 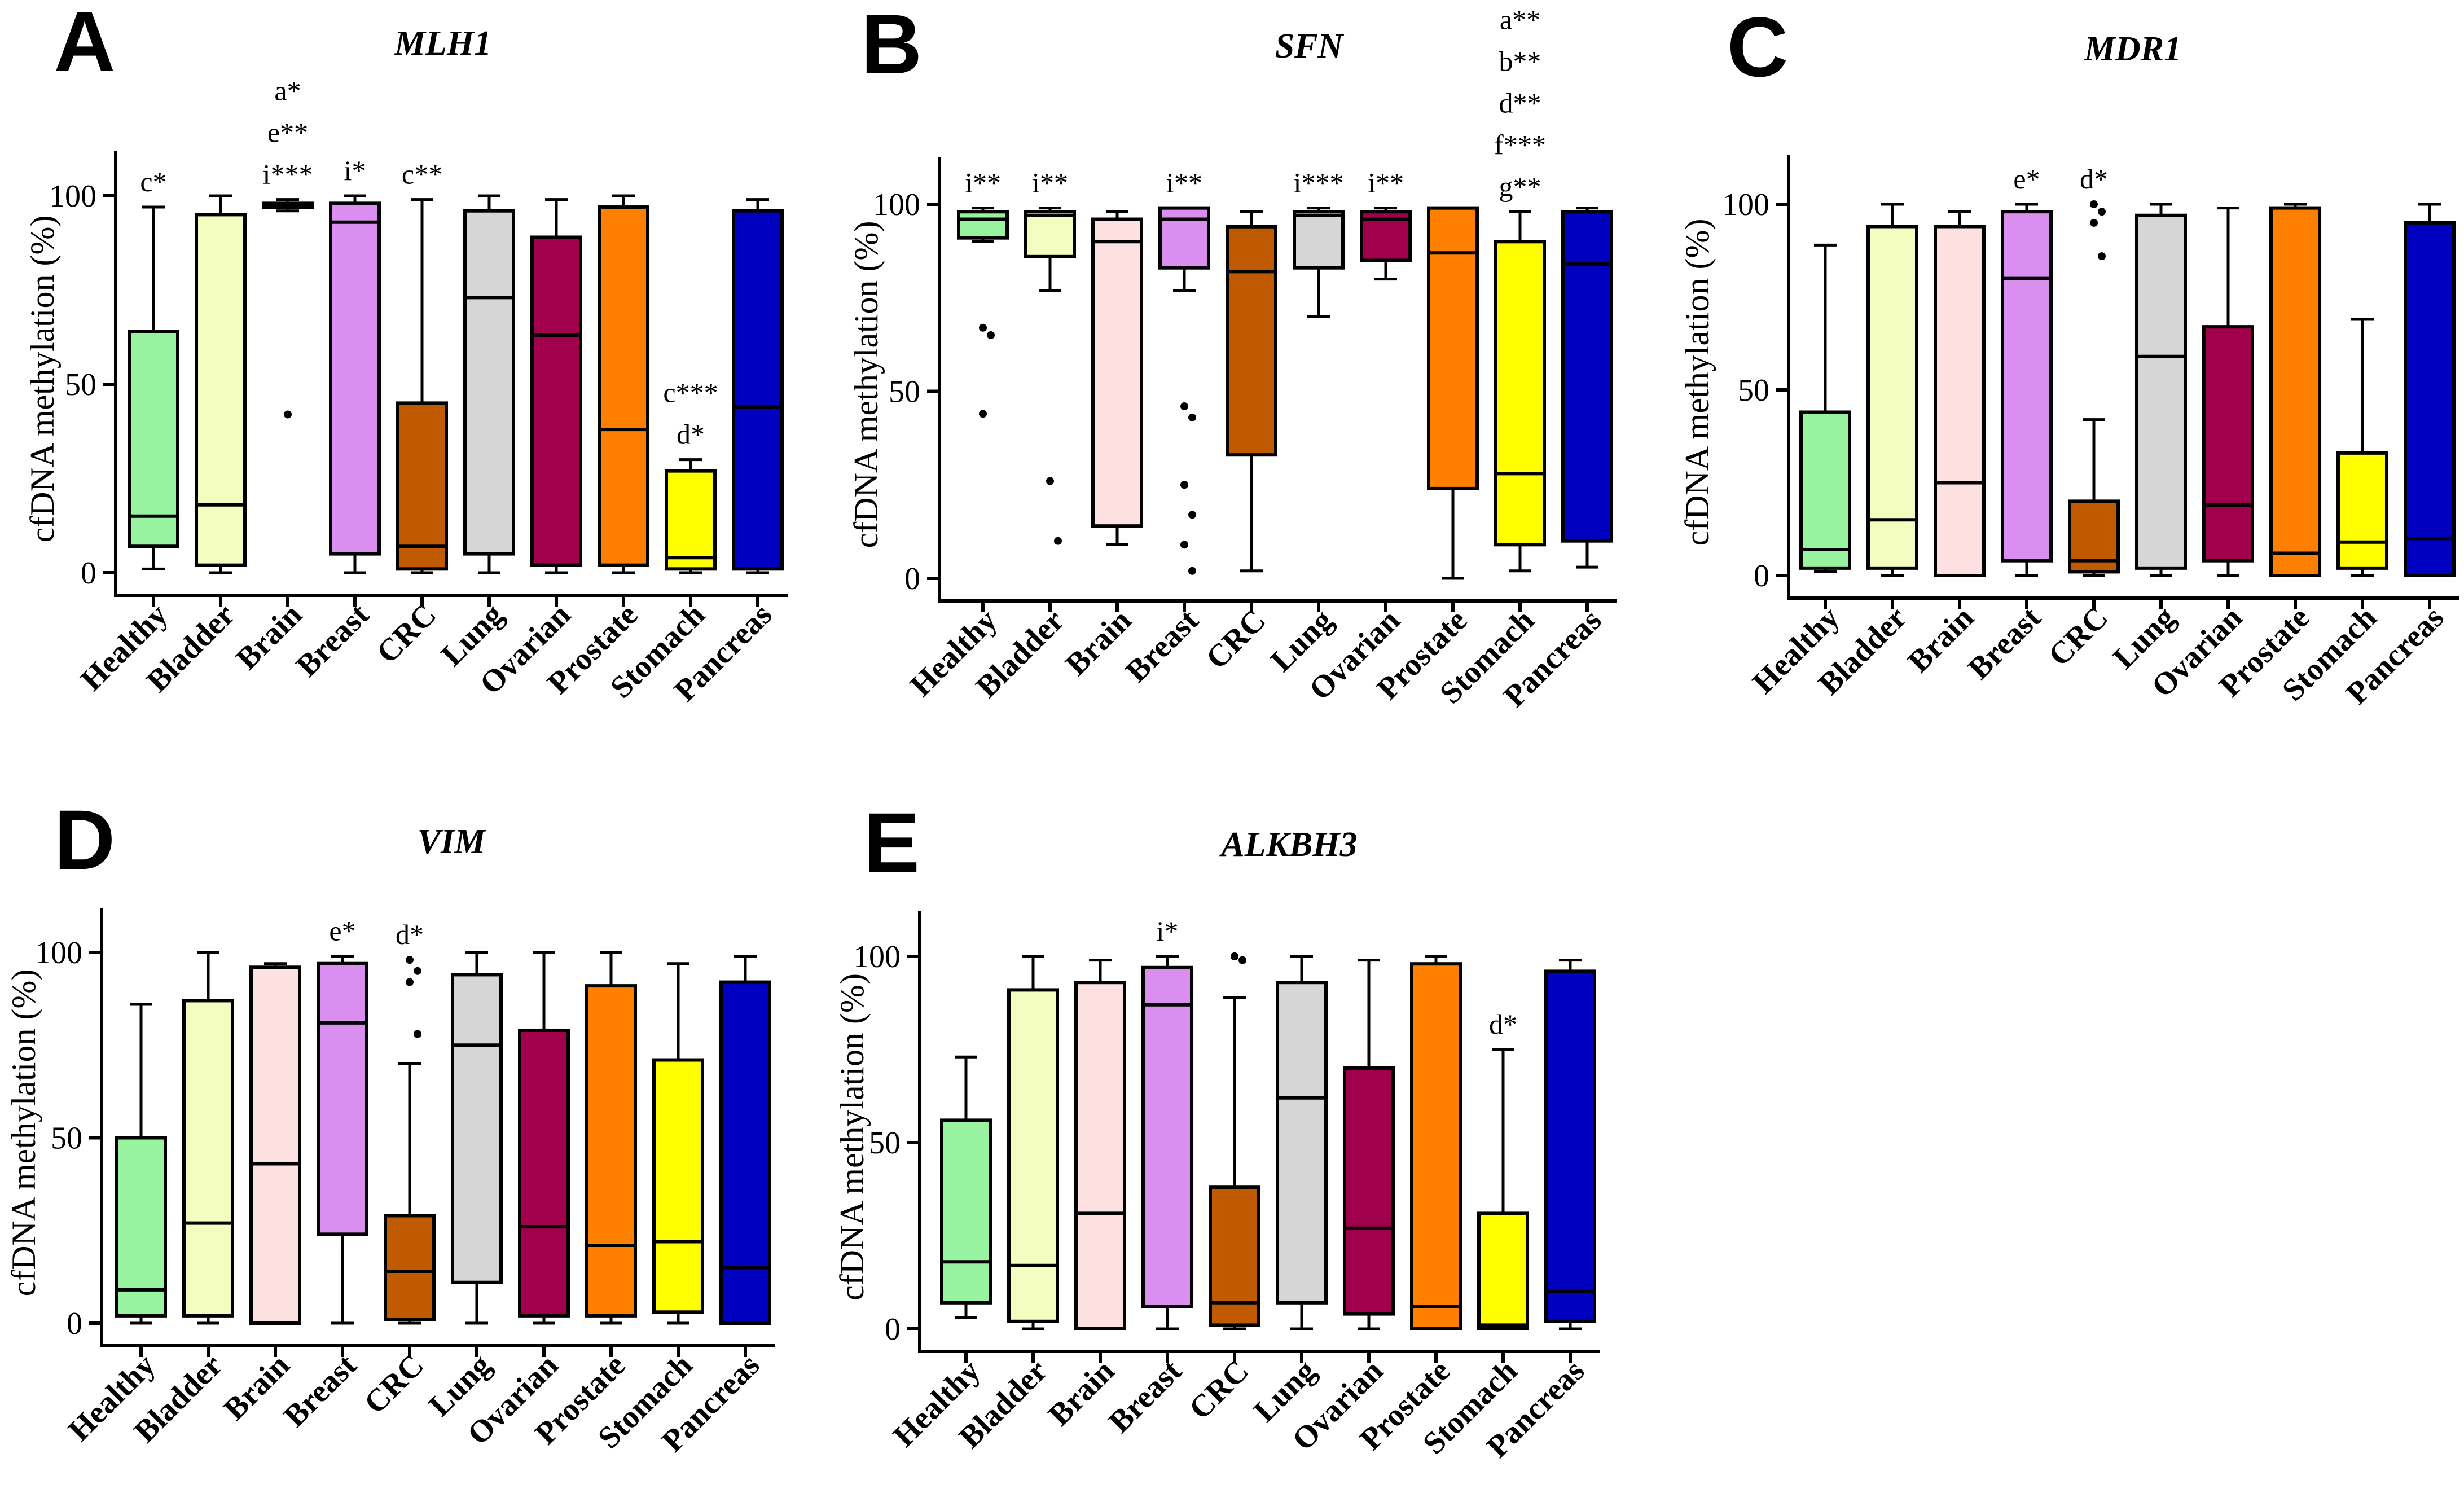 I want to click on significance-label: a*, so click(x=287, y=91).